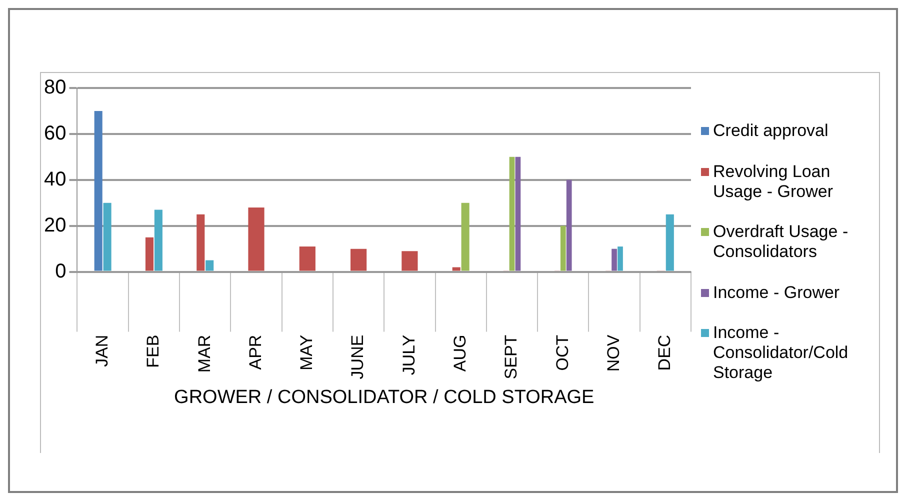 The height and width of the screenshot is (502, 907). What do you see at coordinates (55, 179) in the screenshot?
I see `y-tick-label: 40` at bounding box center [55, 179].